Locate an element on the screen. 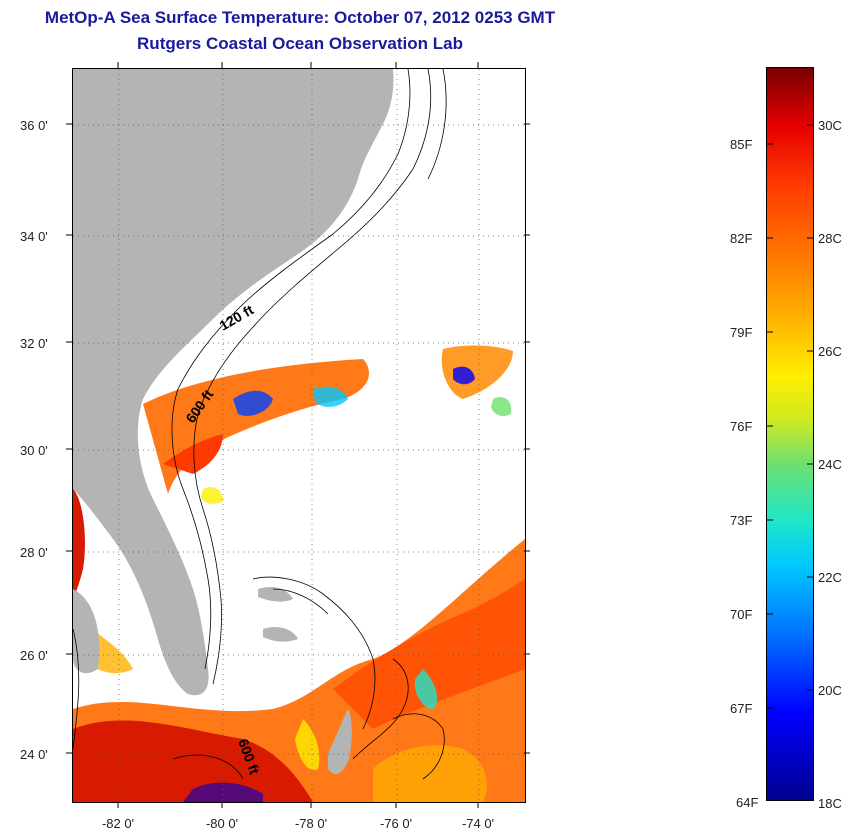 Image resolution: width=849 pixels, height=832 pixels. longitude-label-80: -80 0' is located at coordinates (222, 823).